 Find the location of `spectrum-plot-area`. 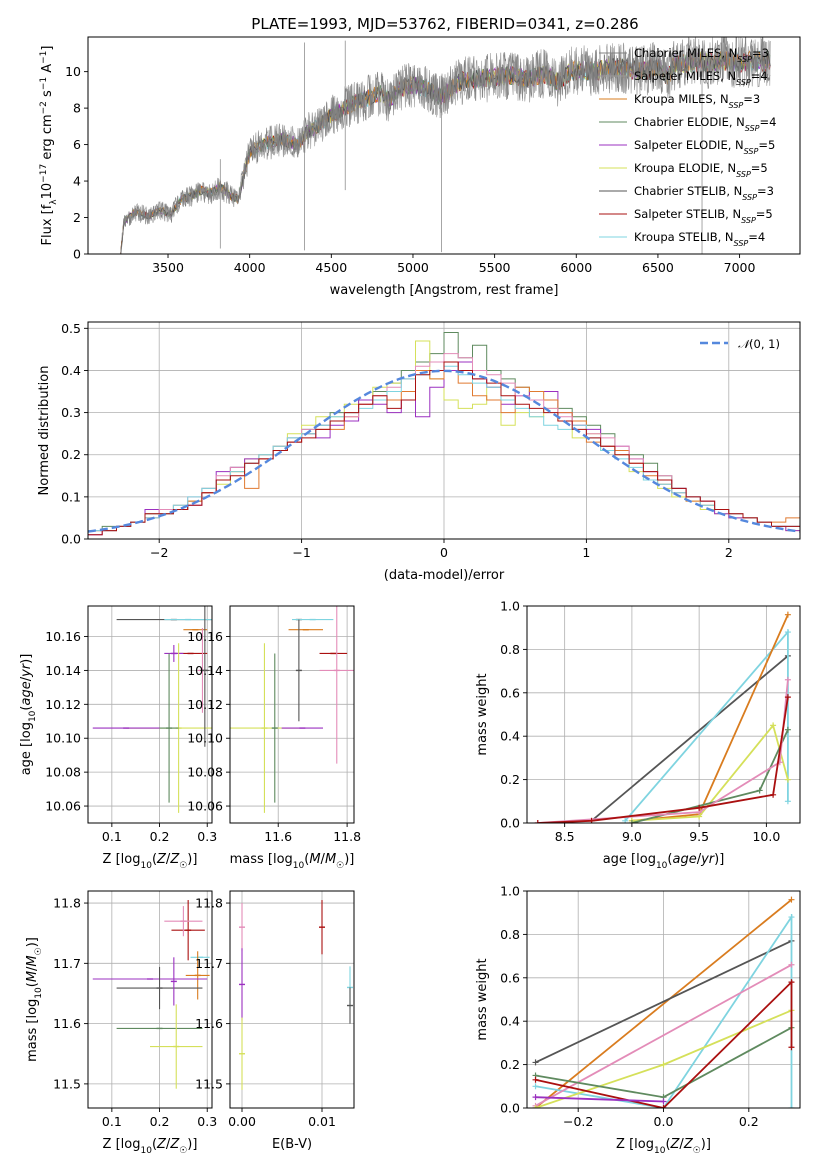

spectrum-plot-area is located at coordinates (445, 145).